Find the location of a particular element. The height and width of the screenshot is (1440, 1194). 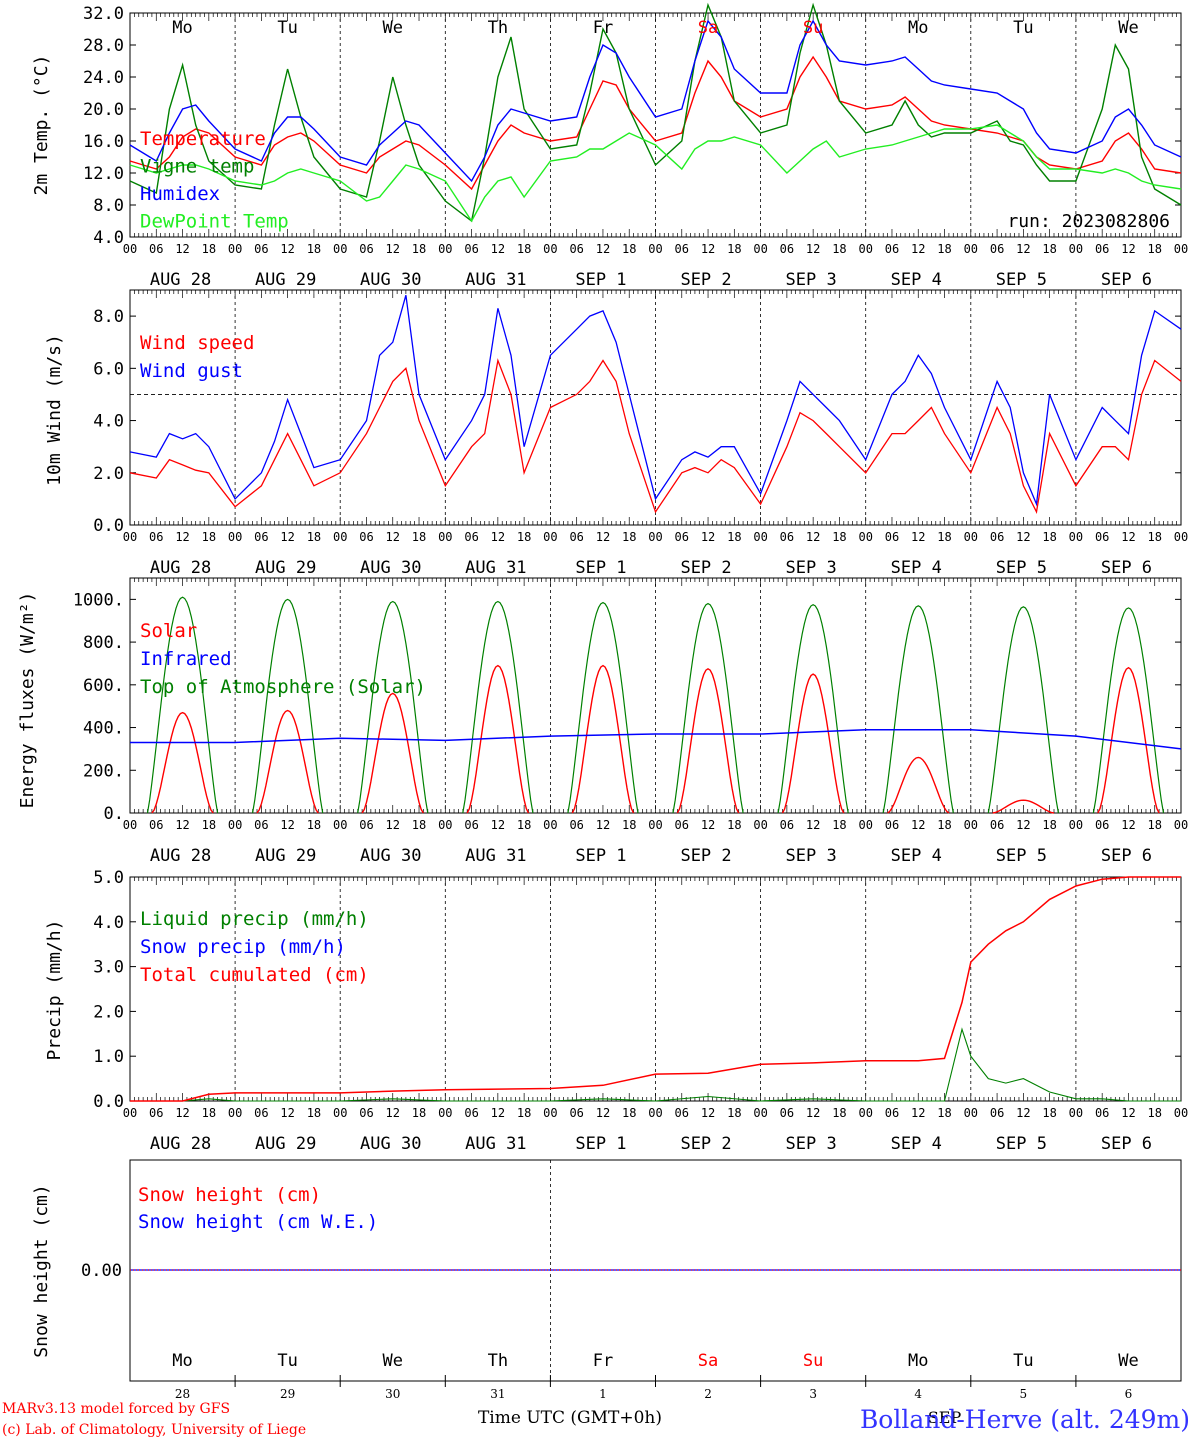

temp-date-label: SEP 1 is located at coordinates (600, 280).